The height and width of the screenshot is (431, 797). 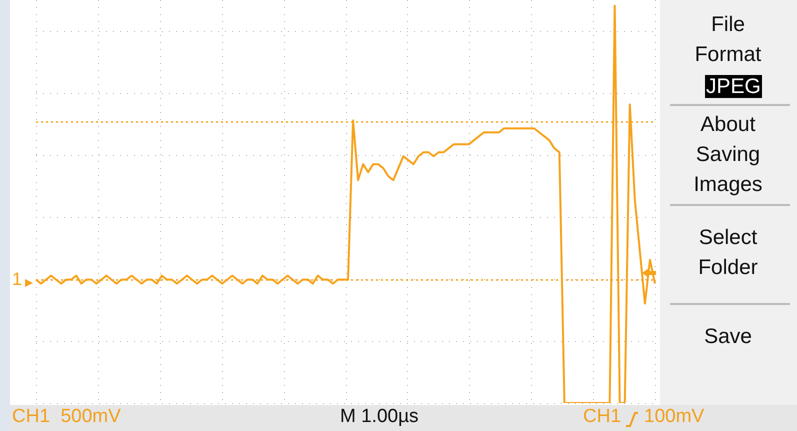 I want to click on text: CH1, so click(x=602, y=417).